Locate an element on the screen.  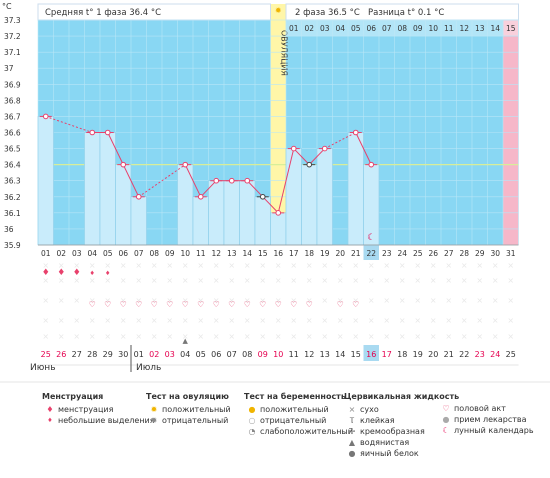
day-label: 28 is located at coordinates (464, 253).